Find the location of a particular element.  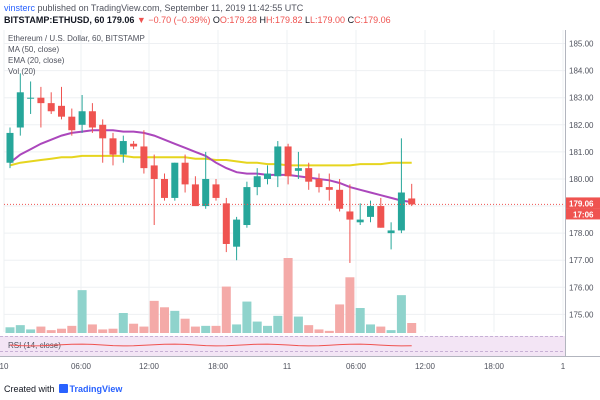

time-tick-label: 10 is located at coordinates (4, 366).